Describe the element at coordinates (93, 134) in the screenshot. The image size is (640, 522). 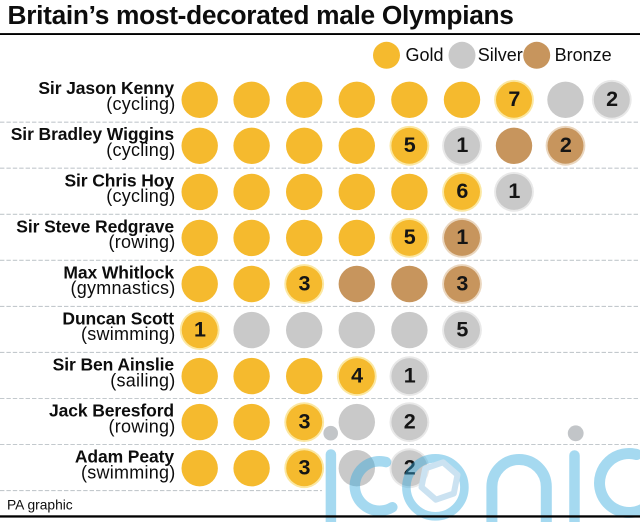
I see `svg-text: Sir Bradley Wiggins` at that location.